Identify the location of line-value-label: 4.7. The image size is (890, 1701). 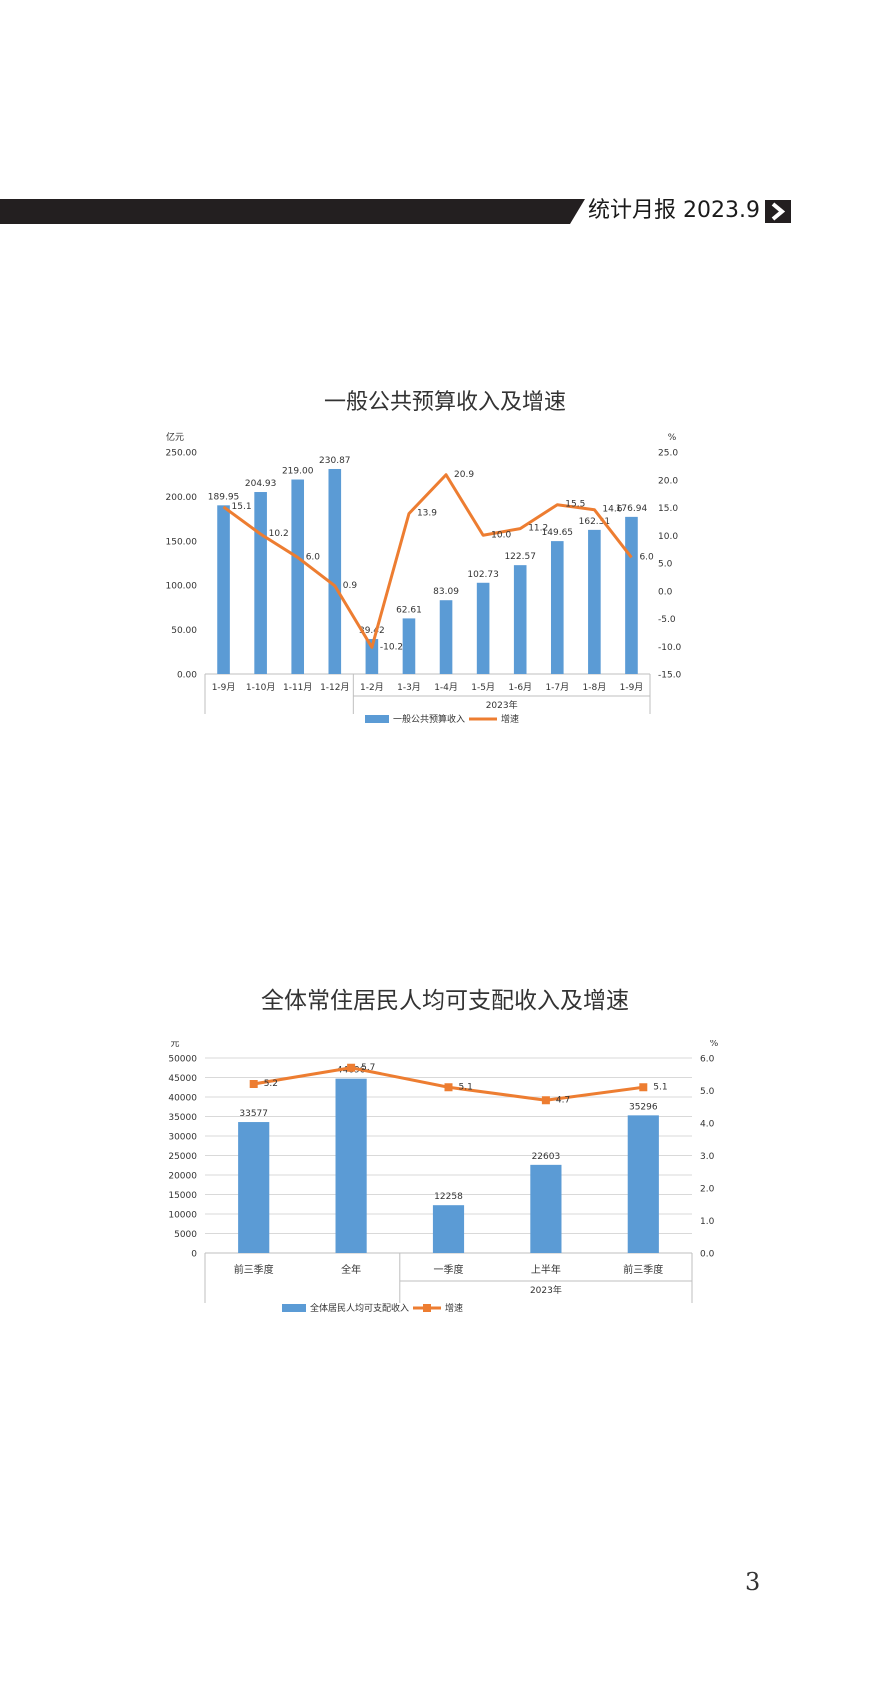
(563, 1100).